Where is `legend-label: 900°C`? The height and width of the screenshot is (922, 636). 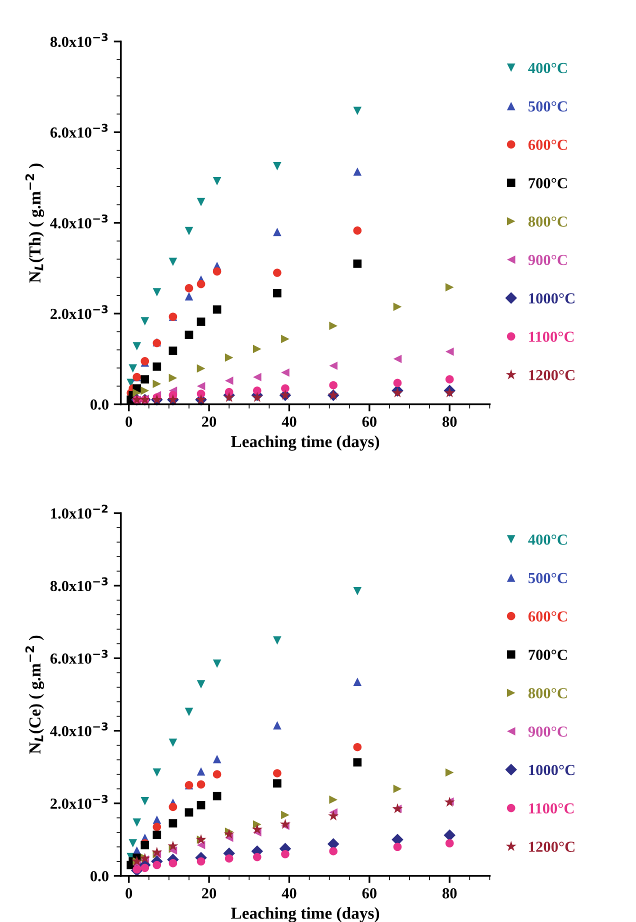
legend-label: 900°C is located at coordinates (547, 260).